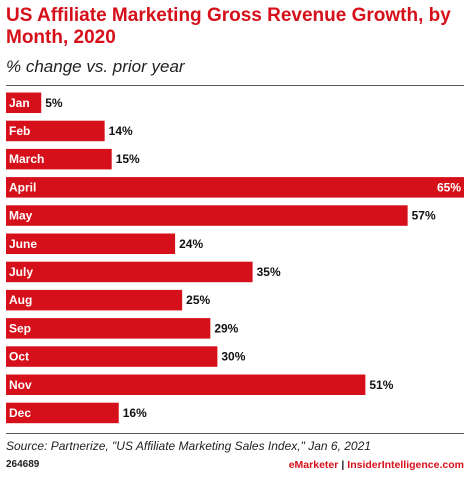 This screenshot has width=470, height=478. Describe the element at coordinates (424, 216) in the screenshot. I see `value-label-may: 57%` at that location.